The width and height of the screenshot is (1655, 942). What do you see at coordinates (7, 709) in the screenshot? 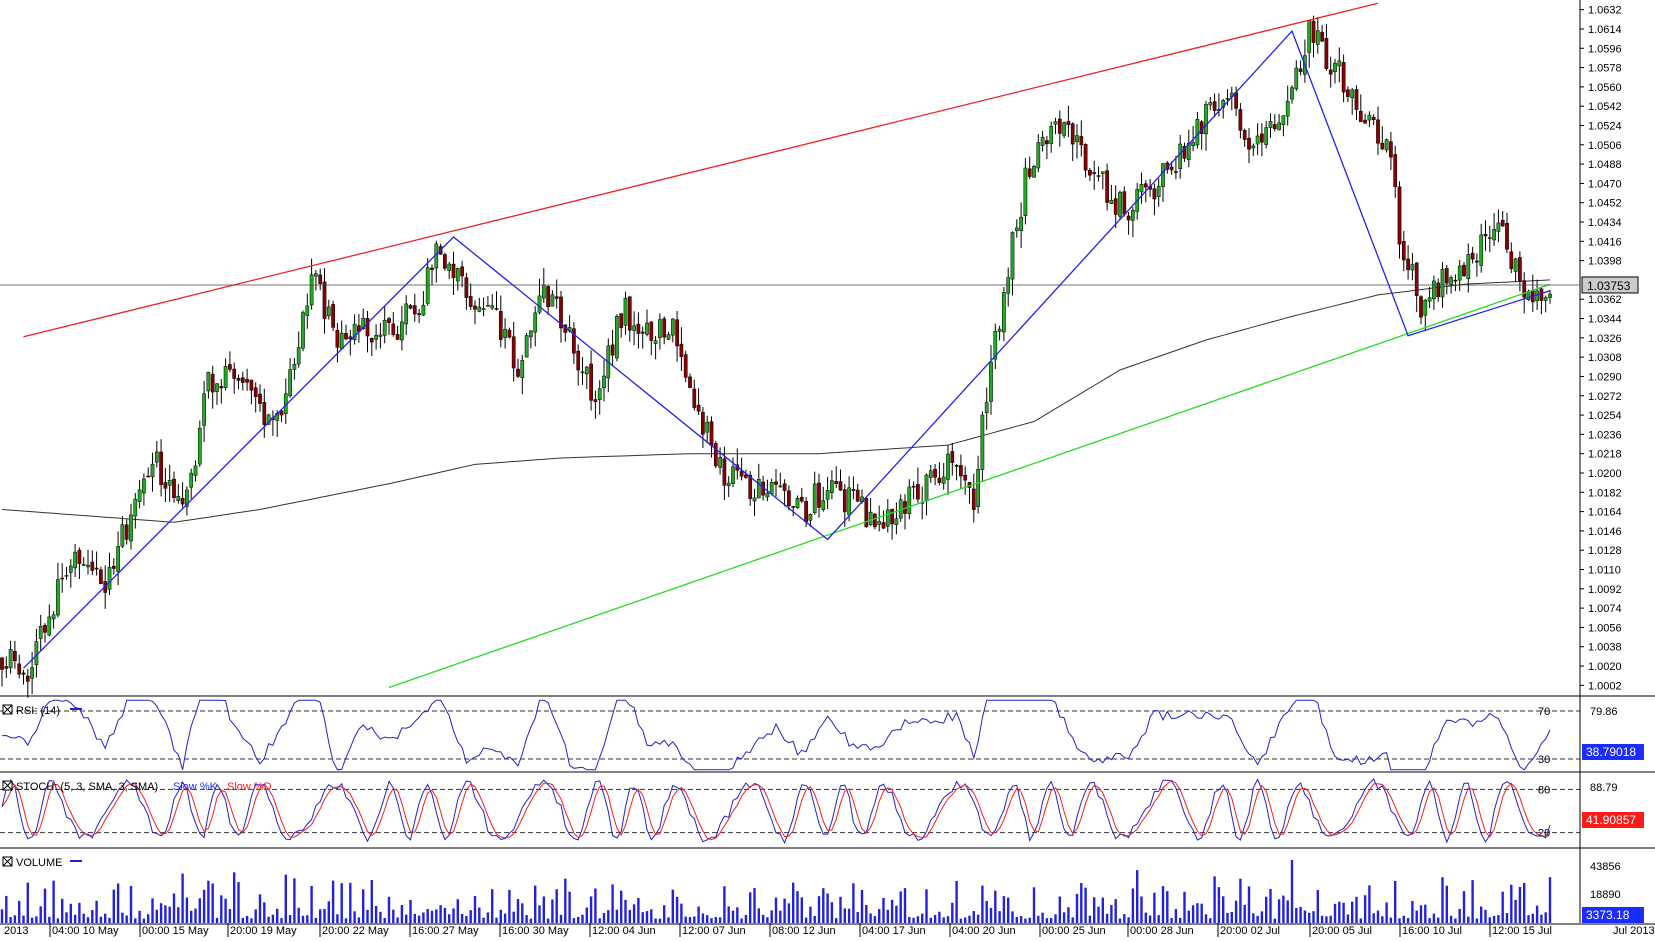
I see `close-icon` at bounding box center [7, 709].